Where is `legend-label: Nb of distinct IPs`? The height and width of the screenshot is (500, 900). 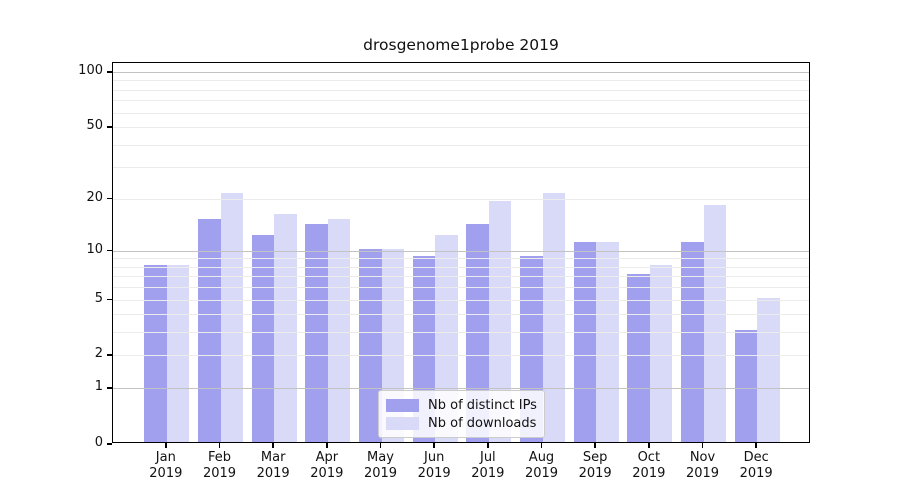 legend-label: Nb of distinct IPs is located at coordinates (482, 405).